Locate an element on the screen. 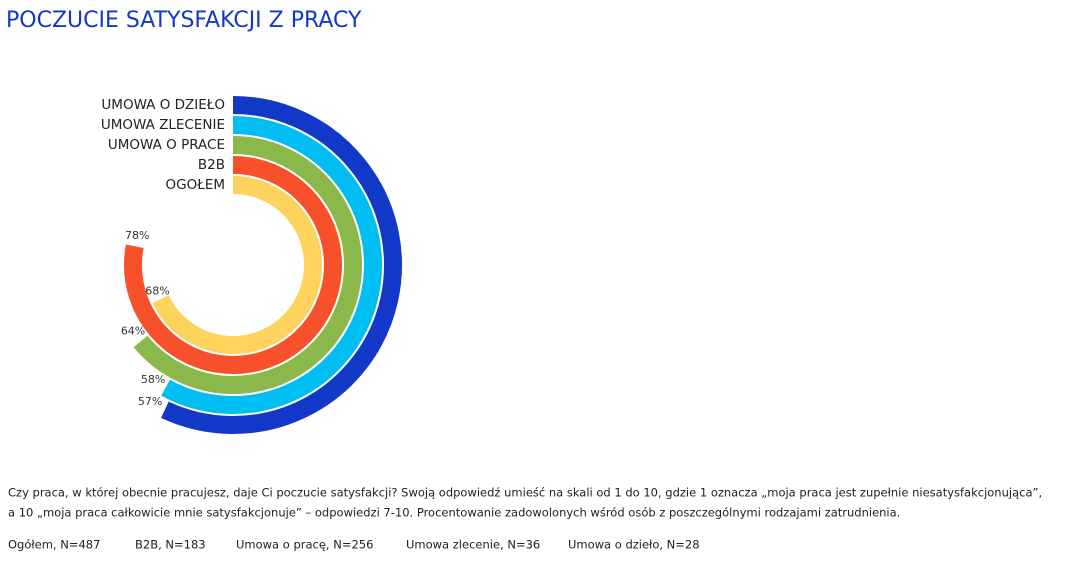 This screenshot has width=1068, height=562. value-label: 64% is located at coordinates (133, 330).